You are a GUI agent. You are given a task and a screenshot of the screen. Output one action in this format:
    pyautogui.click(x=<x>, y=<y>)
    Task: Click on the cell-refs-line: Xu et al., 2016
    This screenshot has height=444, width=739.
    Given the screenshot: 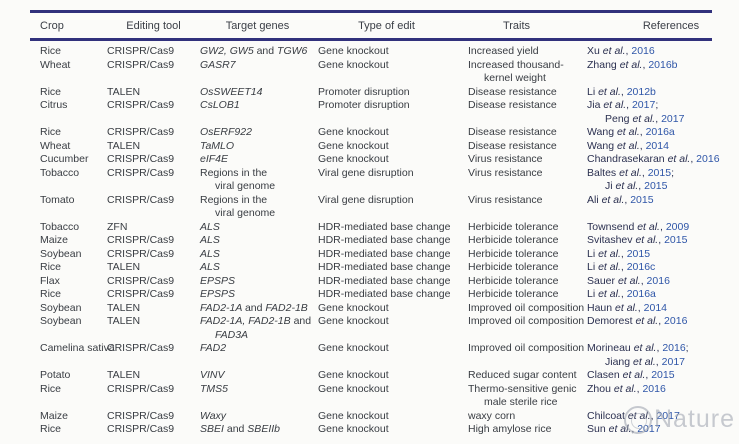 What is the action you would take?
    pyautogui.click(x=621, y=51)
    